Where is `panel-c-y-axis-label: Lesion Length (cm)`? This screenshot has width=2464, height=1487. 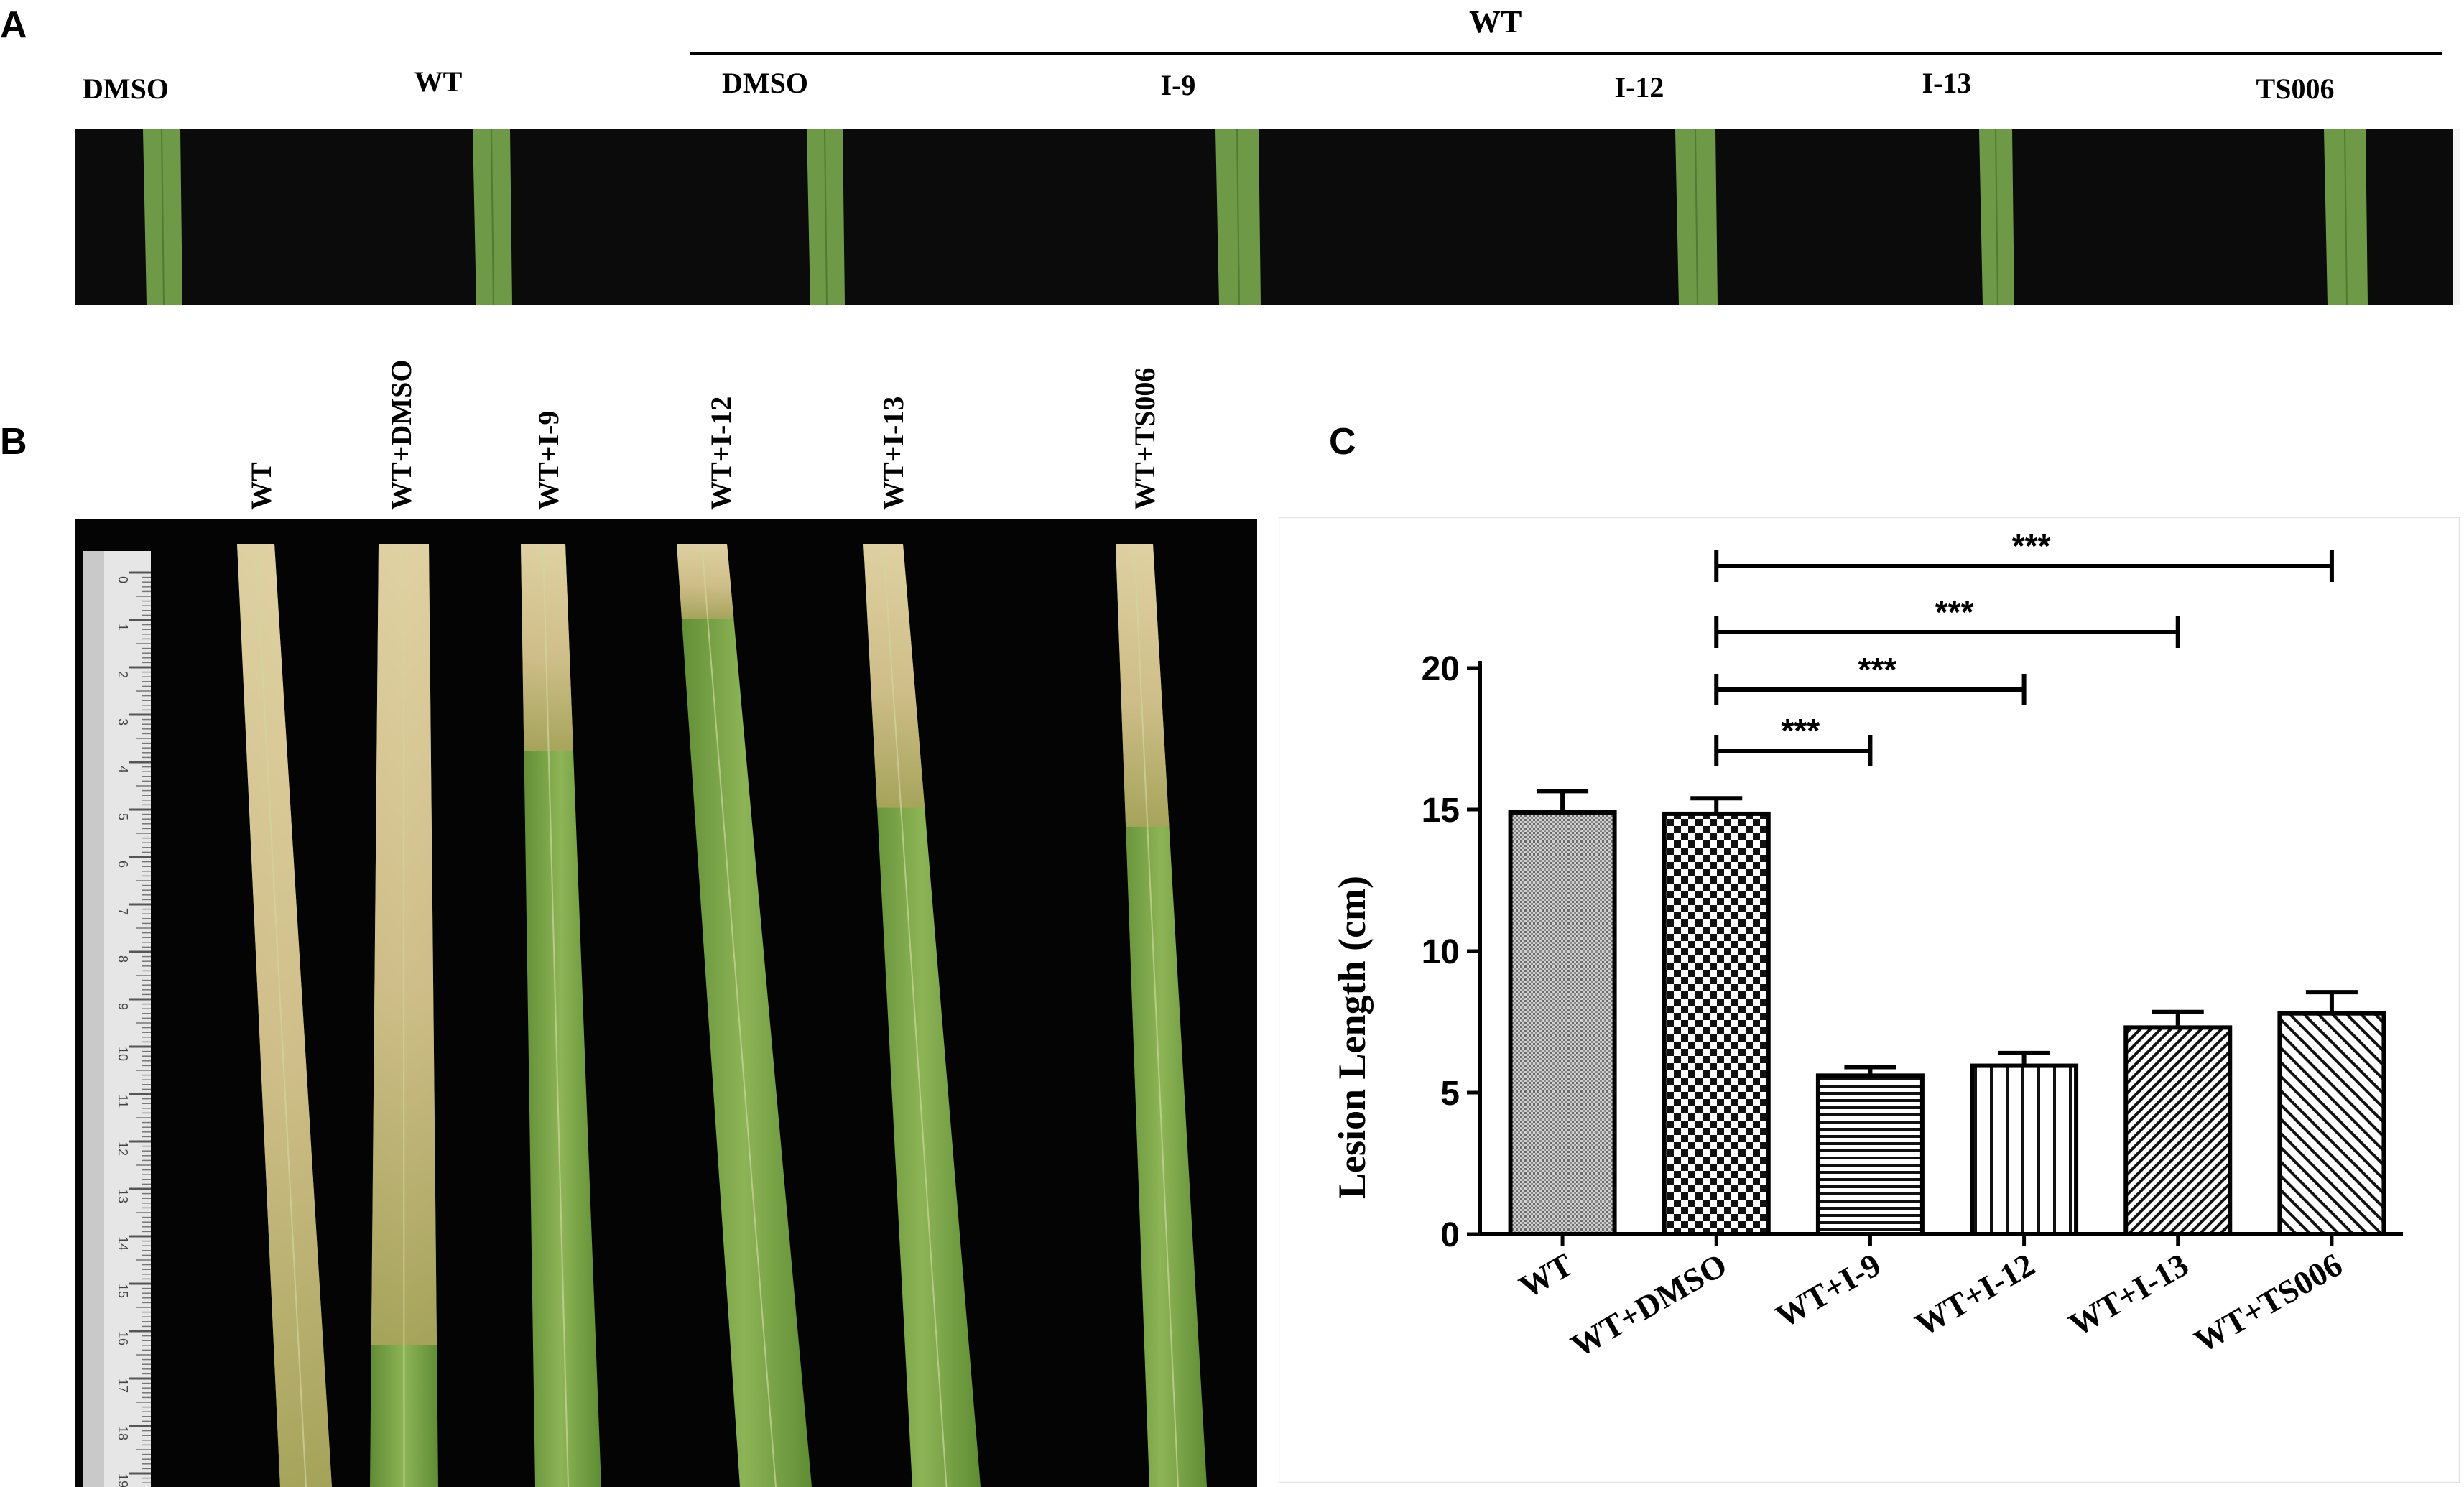
panel-c-y-axis-label: Lesion Length (cm) is located at coordinates (1352, 1037).